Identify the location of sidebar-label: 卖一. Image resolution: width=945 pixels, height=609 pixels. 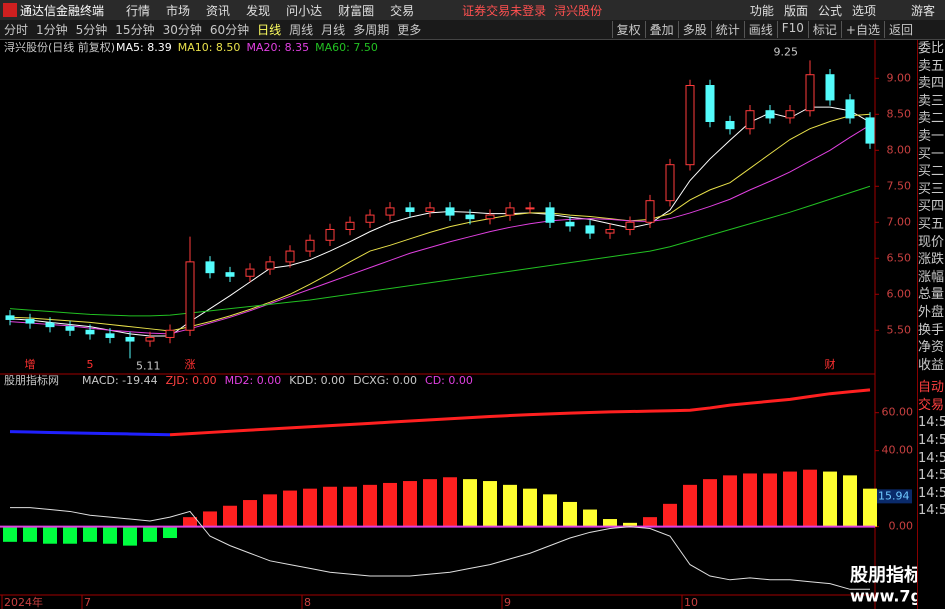
(931, 136).